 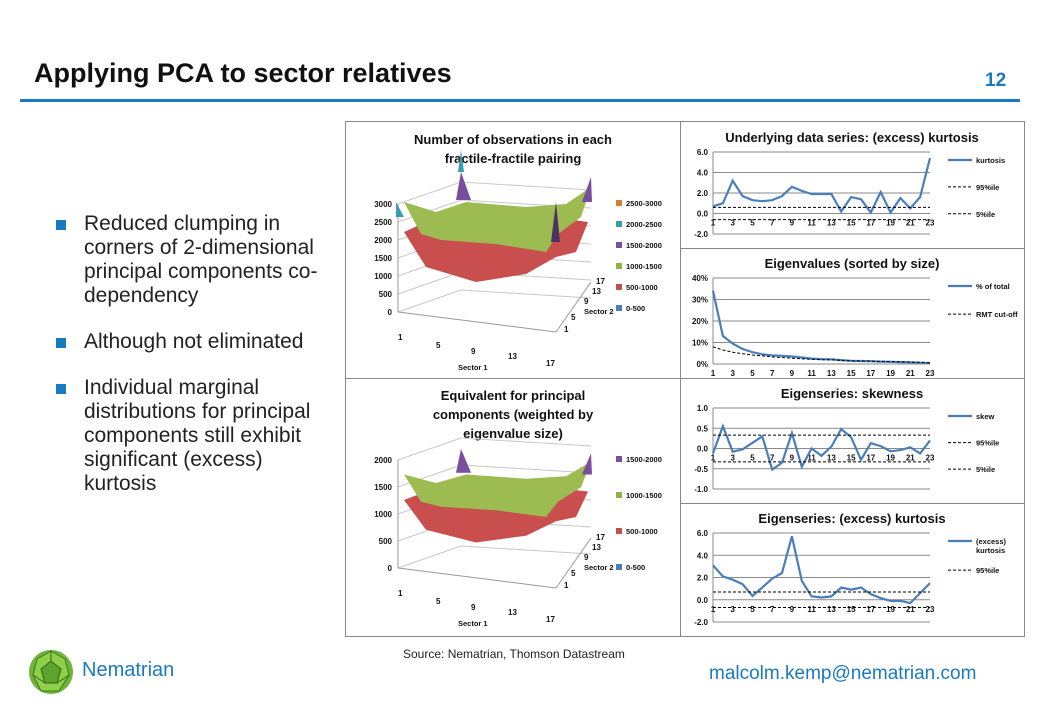 I want to click on y-tick-label: -2.0, so click(x=701, y=234).